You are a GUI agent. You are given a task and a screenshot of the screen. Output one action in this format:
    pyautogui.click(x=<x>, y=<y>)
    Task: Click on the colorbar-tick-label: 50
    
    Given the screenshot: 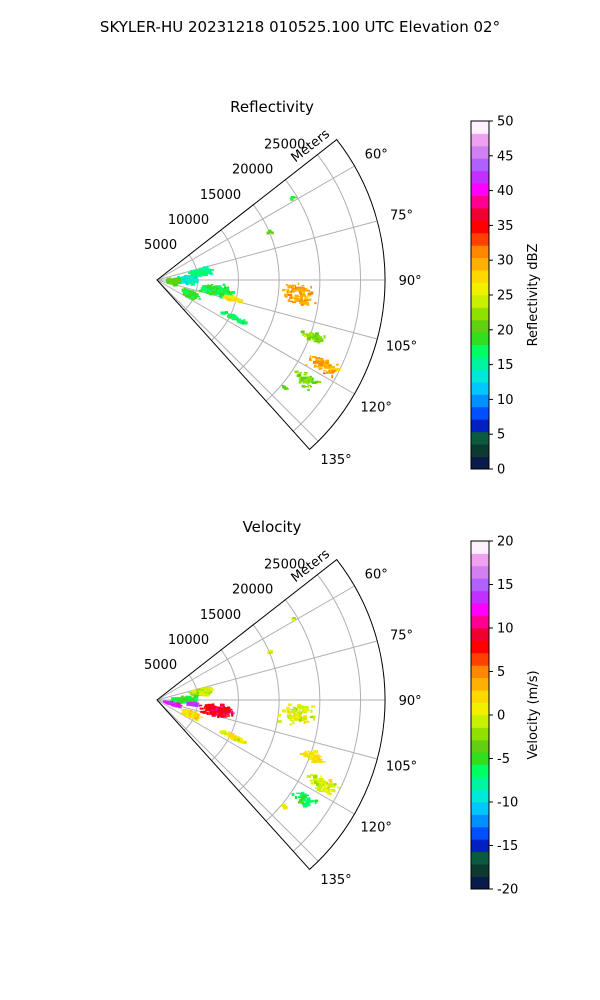 What is the action you would take?
    pyautogui.click(x=505, y=122)
    